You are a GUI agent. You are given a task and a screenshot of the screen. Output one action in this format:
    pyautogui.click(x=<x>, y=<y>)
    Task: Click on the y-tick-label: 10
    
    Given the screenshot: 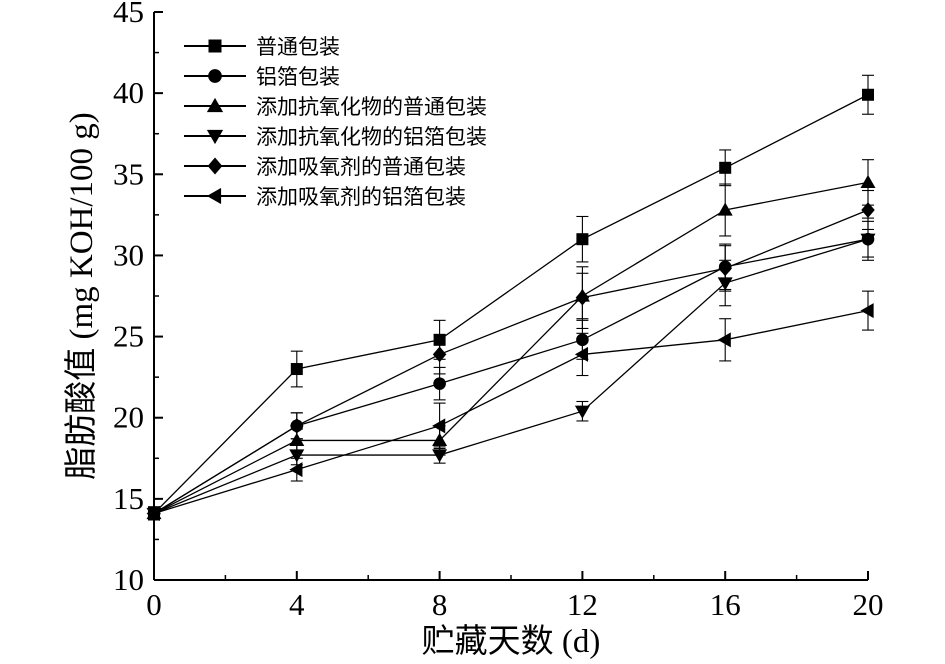 What is the action you would take?
    pyautogui.click(x=128, y=579)
    